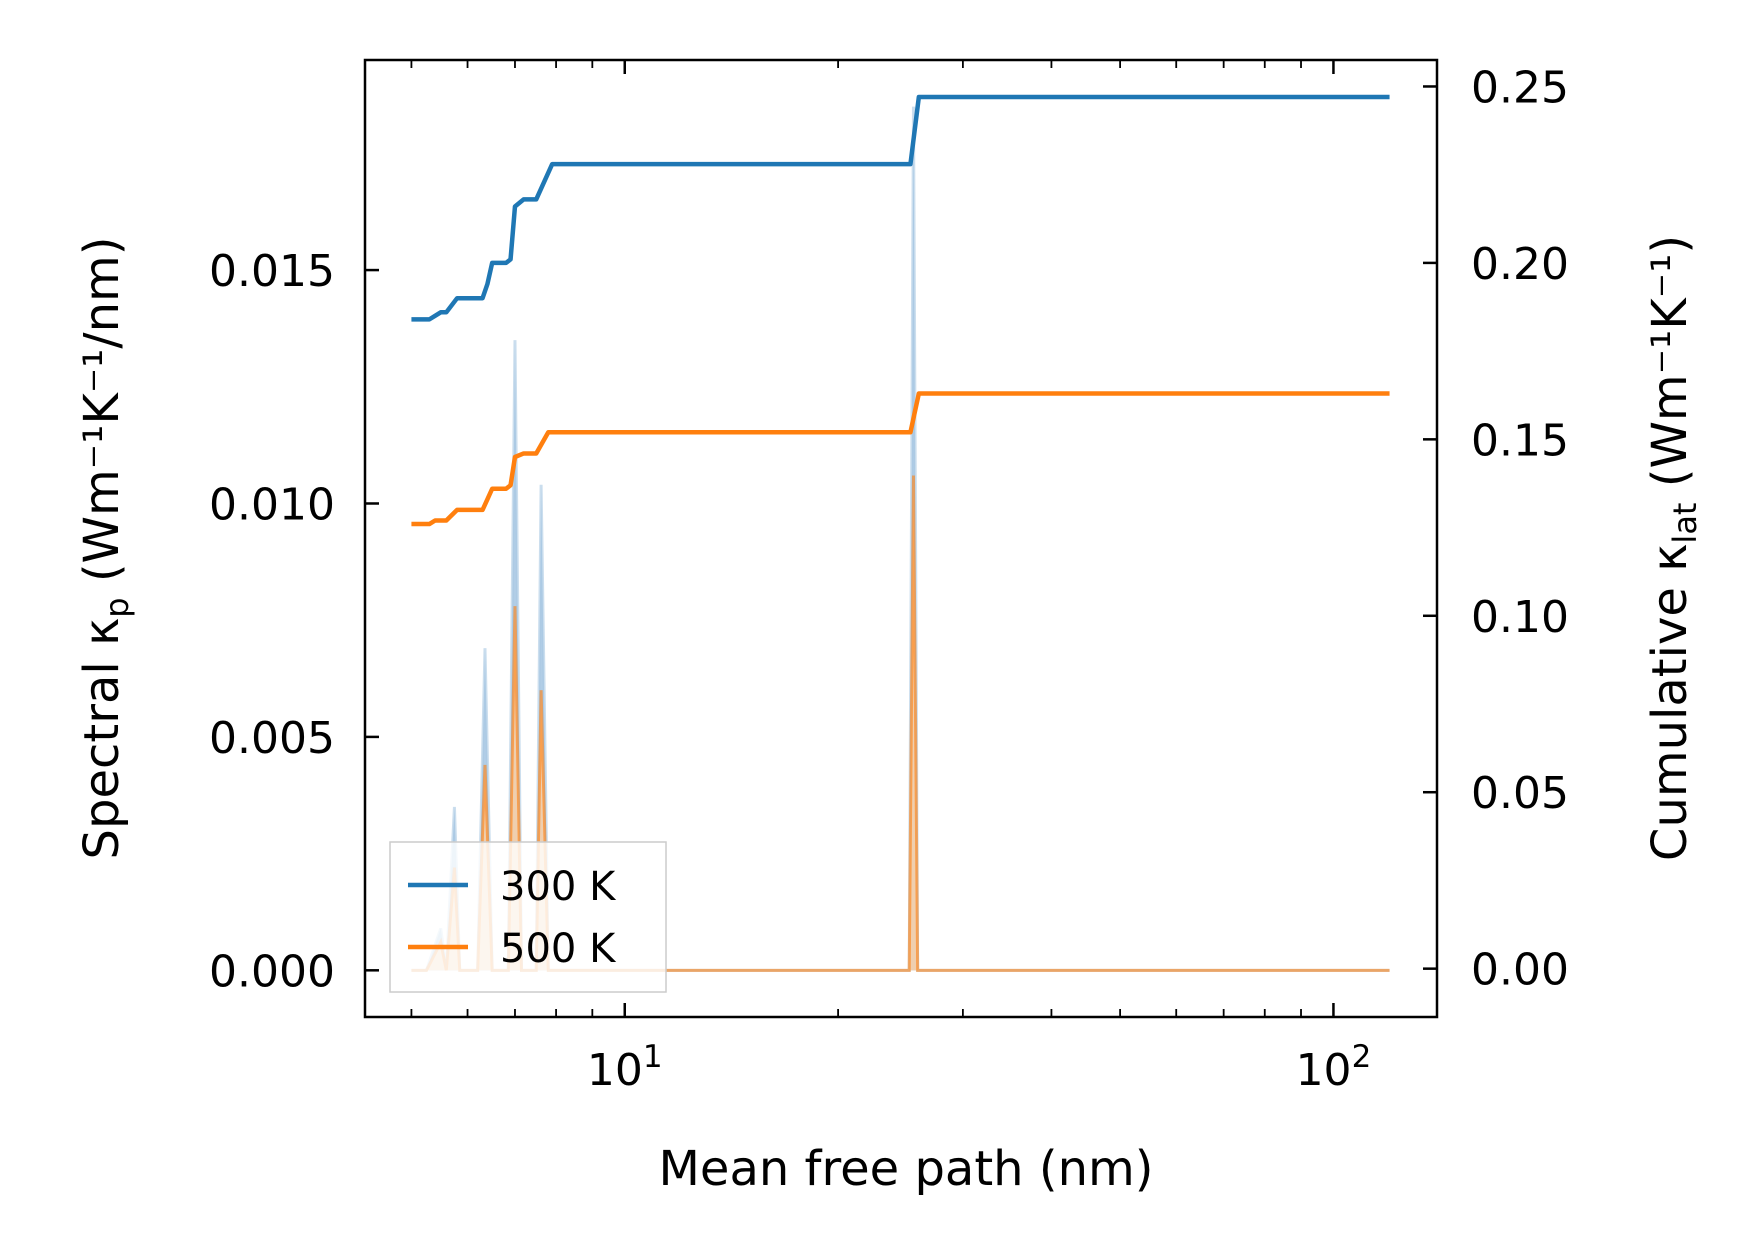  What do you see at coordinates (1362, 1057) in the screenshot?
I see `x-tick-label-exp: 2` at bounding box center [1362, 1057].